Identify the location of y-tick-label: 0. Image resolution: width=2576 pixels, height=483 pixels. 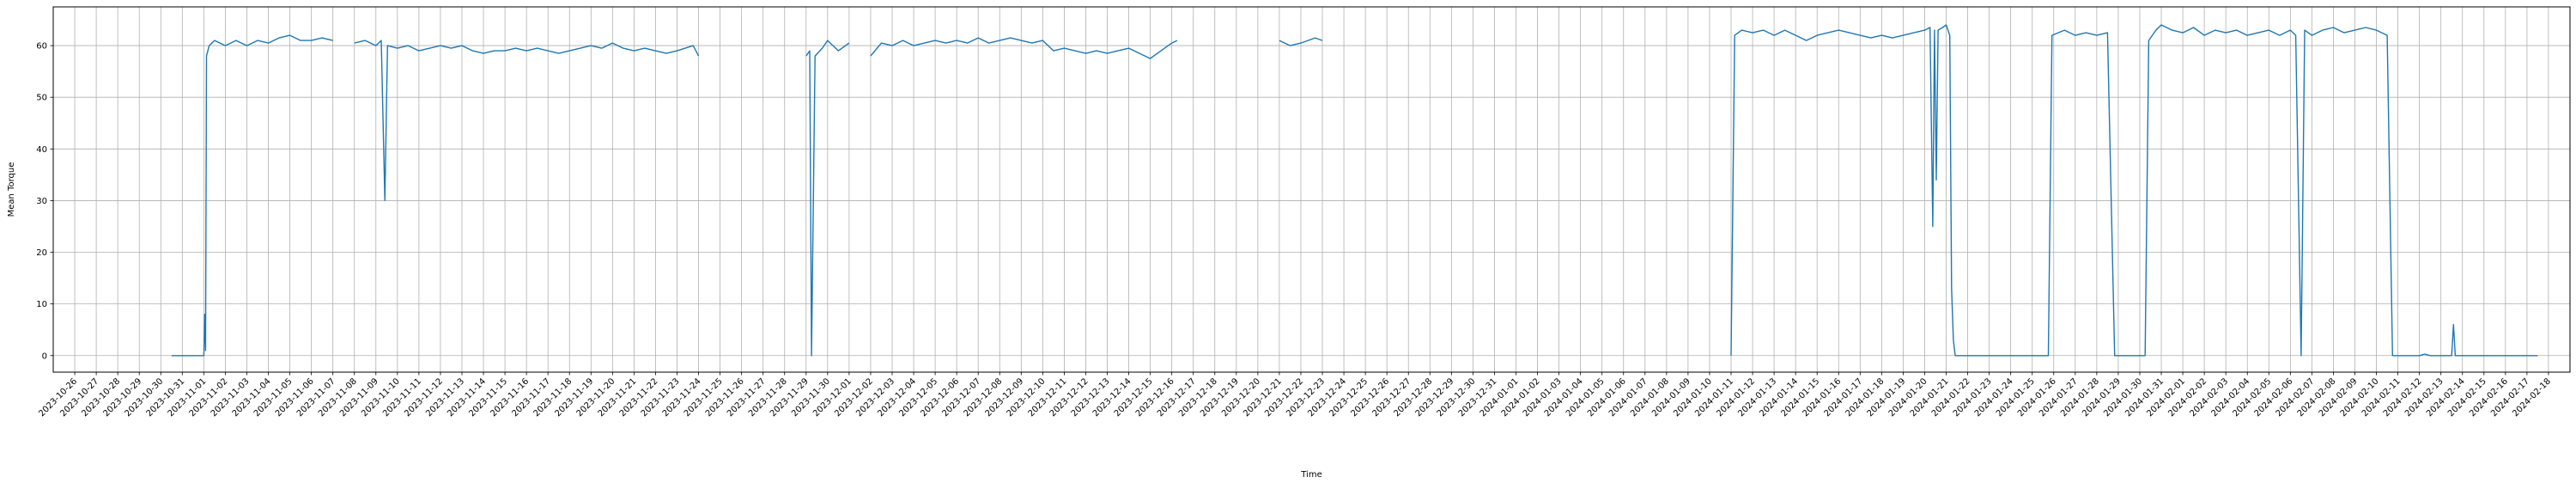
(44, 356).